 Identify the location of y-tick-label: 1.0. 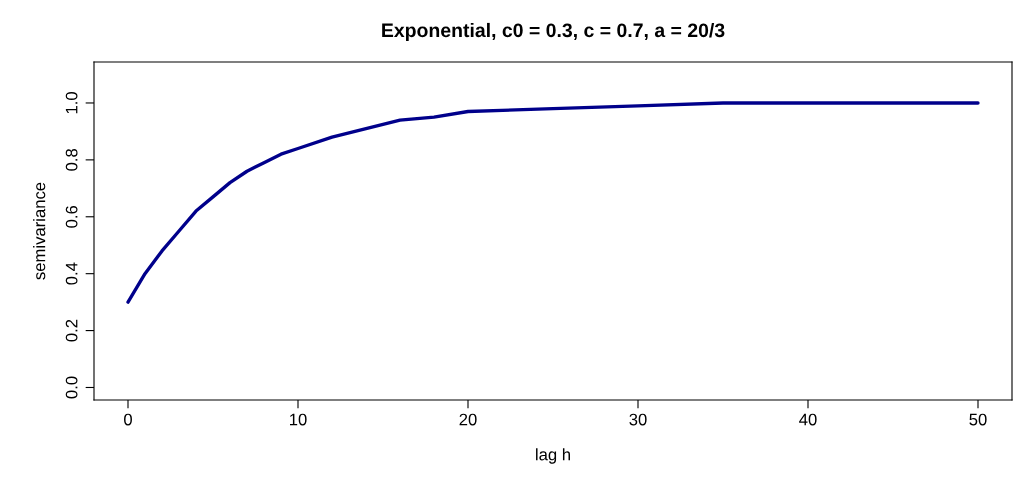
(71, 103).